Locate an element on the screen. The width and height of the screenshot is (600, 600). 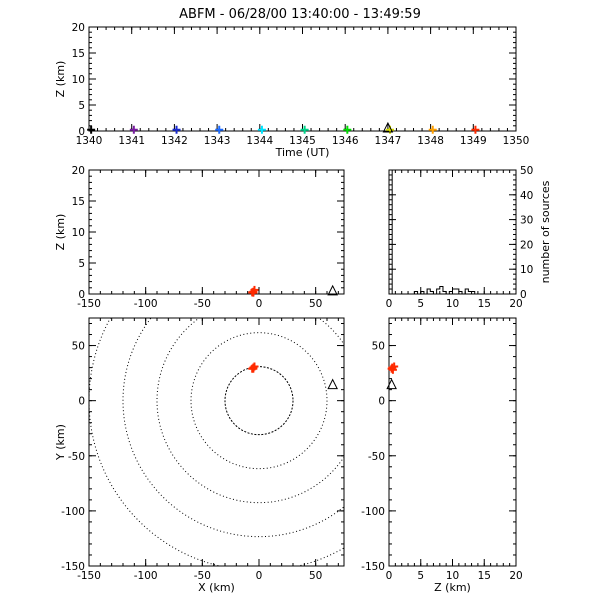
z-y-panel: 0 5 10 15 20 -150 -100 -50 0 50 Z (km) is located at coordinates (442, 455).